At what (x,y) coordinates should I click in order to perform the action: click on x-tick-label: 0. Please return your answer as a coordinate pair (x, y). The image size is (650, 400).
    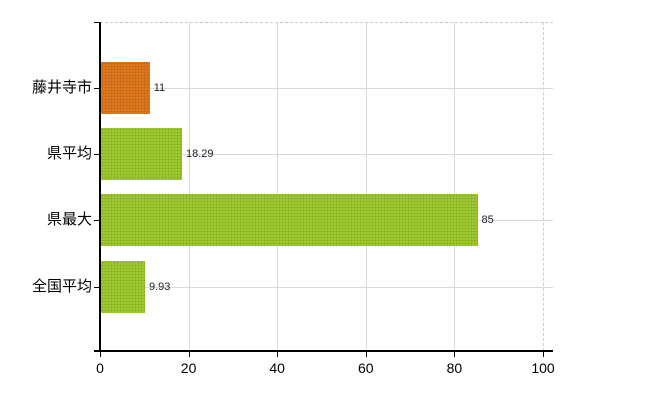
    Looking at the image, I should click on (100, 368).